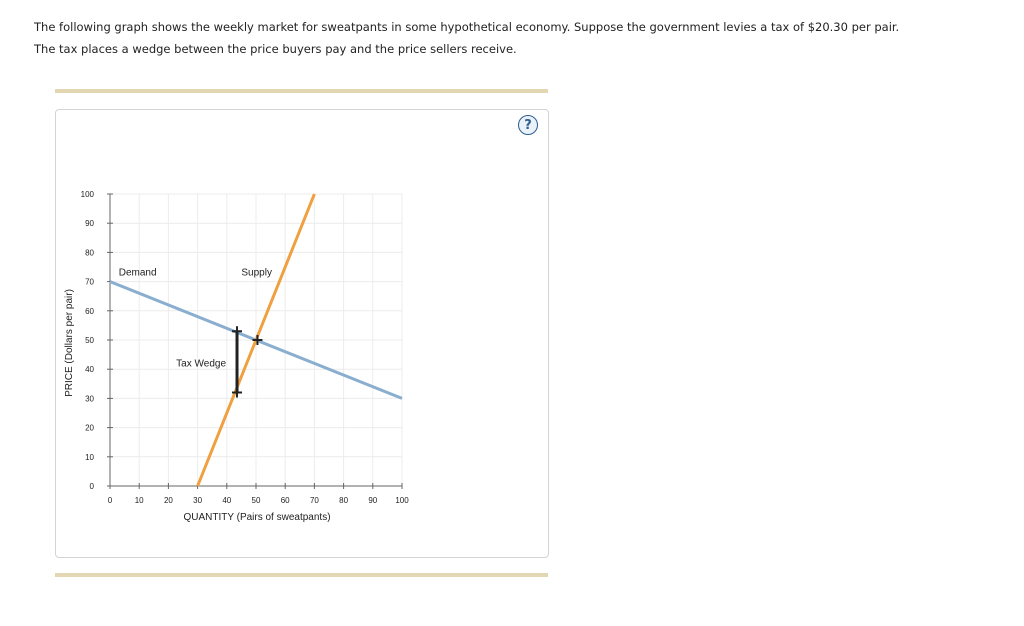 Image resolution: width=1024 pixels, height=626 pixels. I want to click on y-tick-label: 100, so click(88, 194).